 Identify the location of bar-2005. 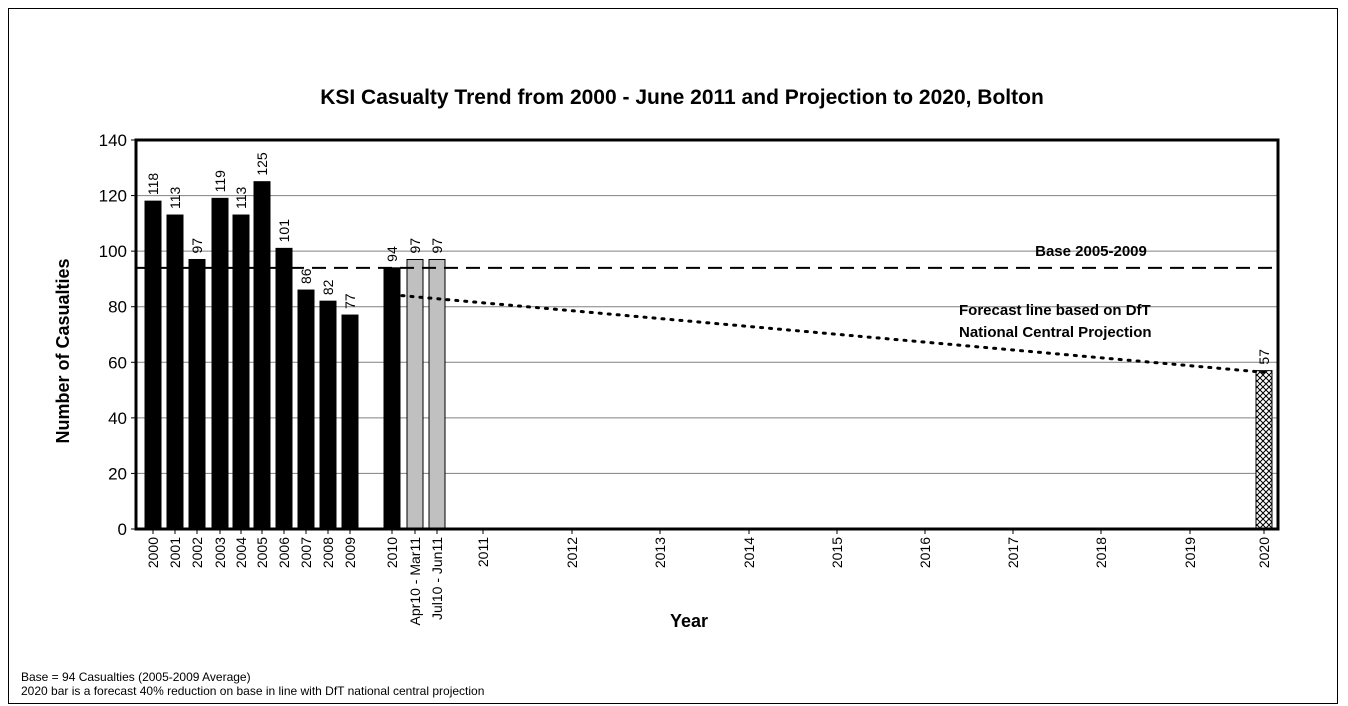
(262, 355).